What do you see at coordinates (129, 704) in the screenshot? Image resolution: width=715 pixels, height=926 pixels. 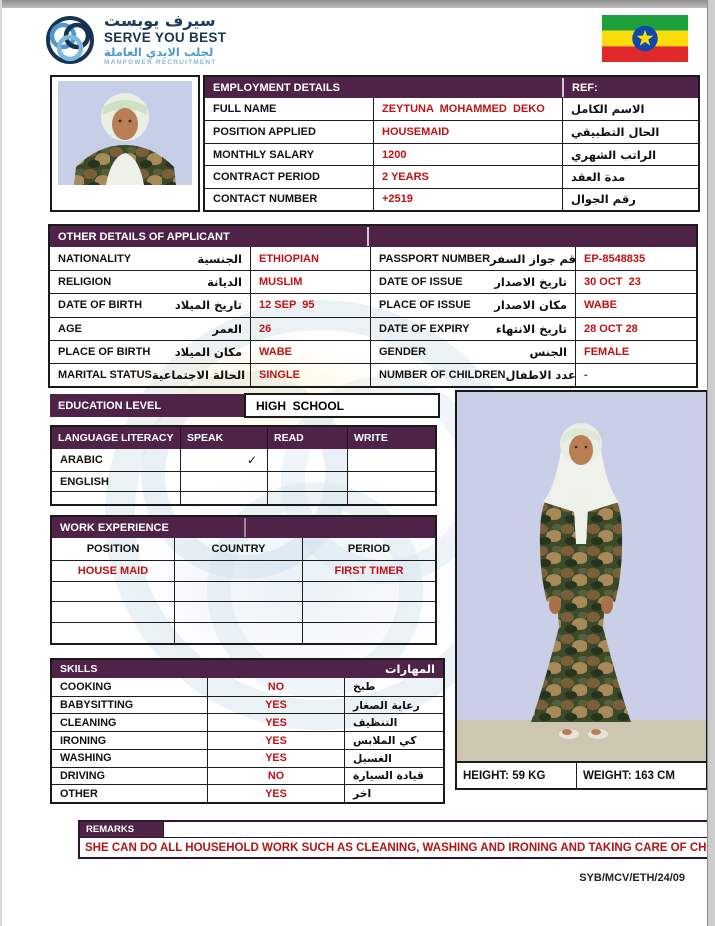 I see `skill-label: BABYSITTING` at bounding box center [129, 704].